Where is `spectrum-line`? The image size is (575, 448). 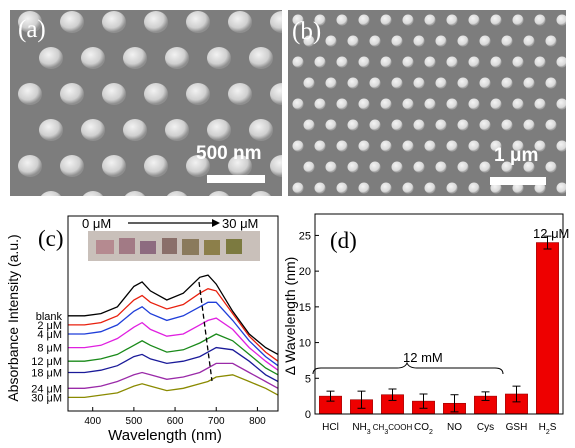 spectrum-line is located at coordinates (173, 325).